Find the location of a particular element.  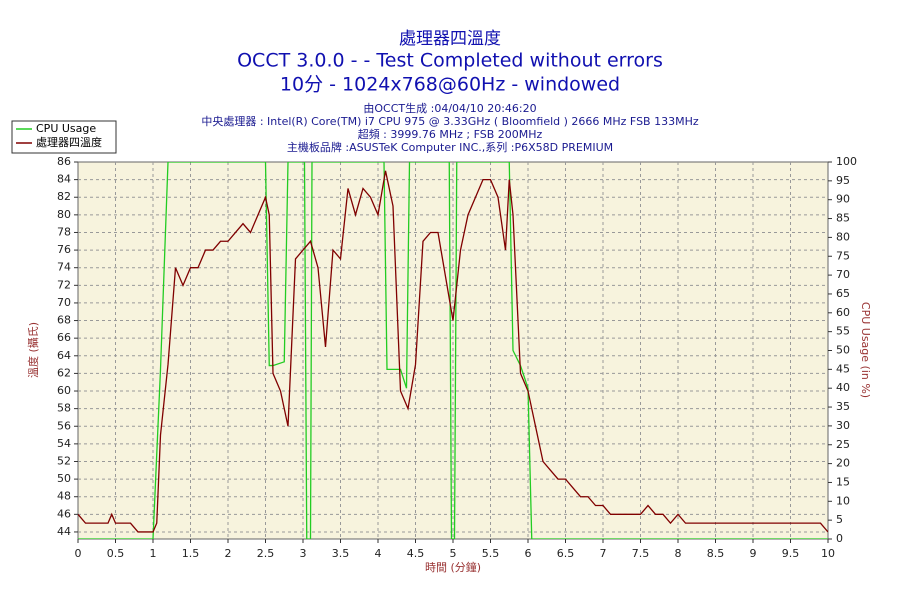

y-tick-label: 52 is located at coordinates (64, 460).